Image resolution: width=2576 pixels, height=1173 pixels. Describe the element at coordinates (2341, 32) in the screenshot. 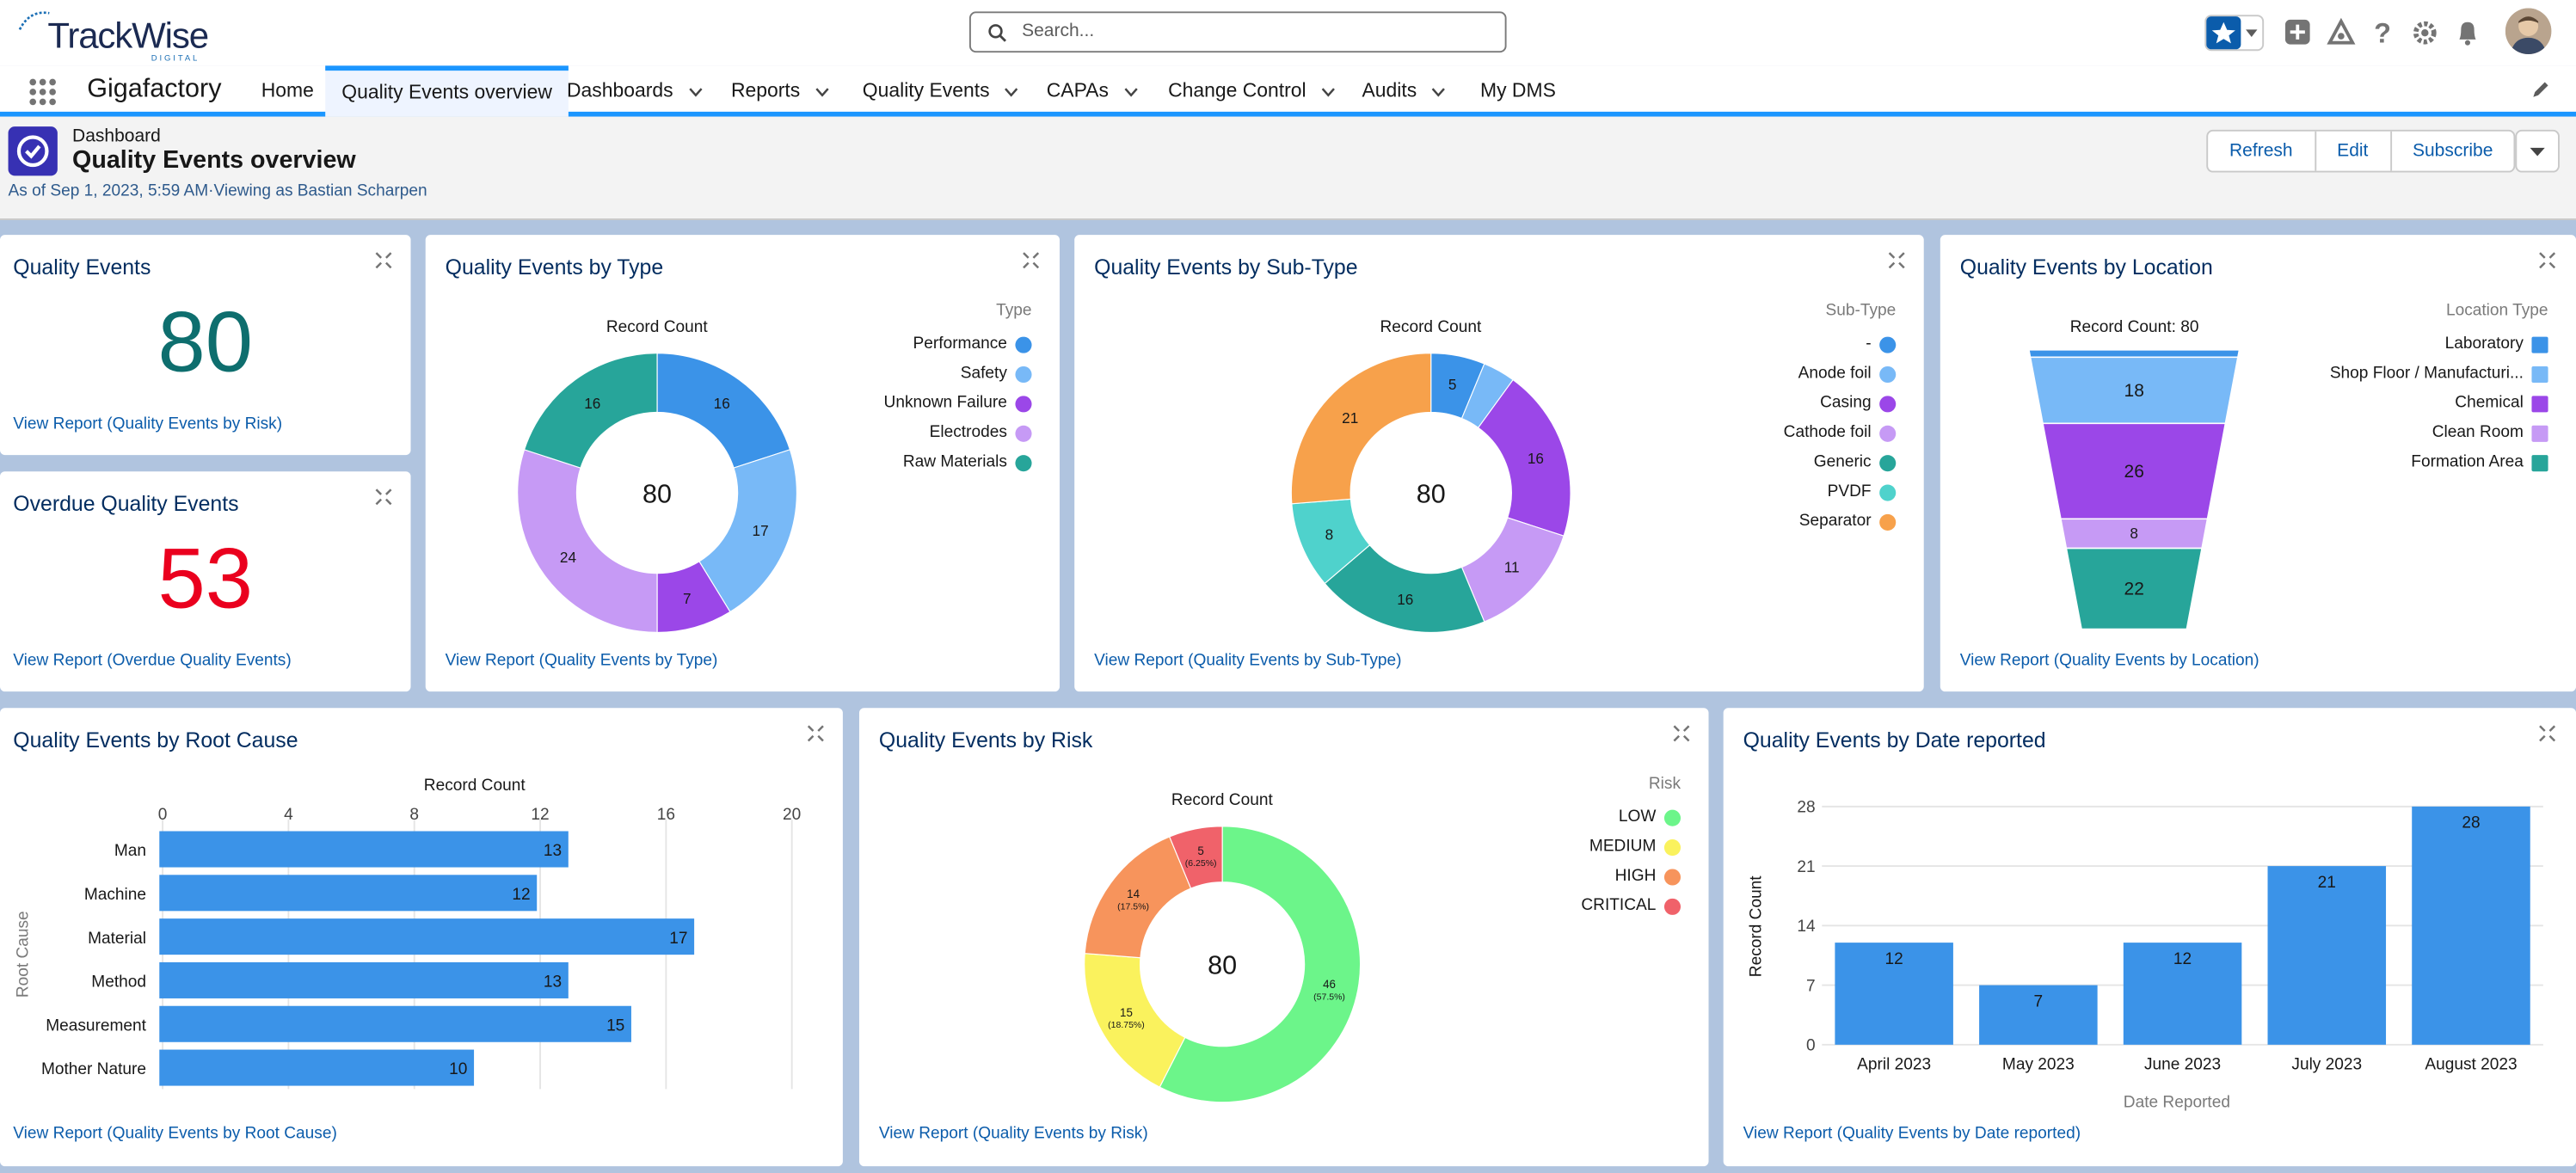

I see `trailhead-icon` at that location.